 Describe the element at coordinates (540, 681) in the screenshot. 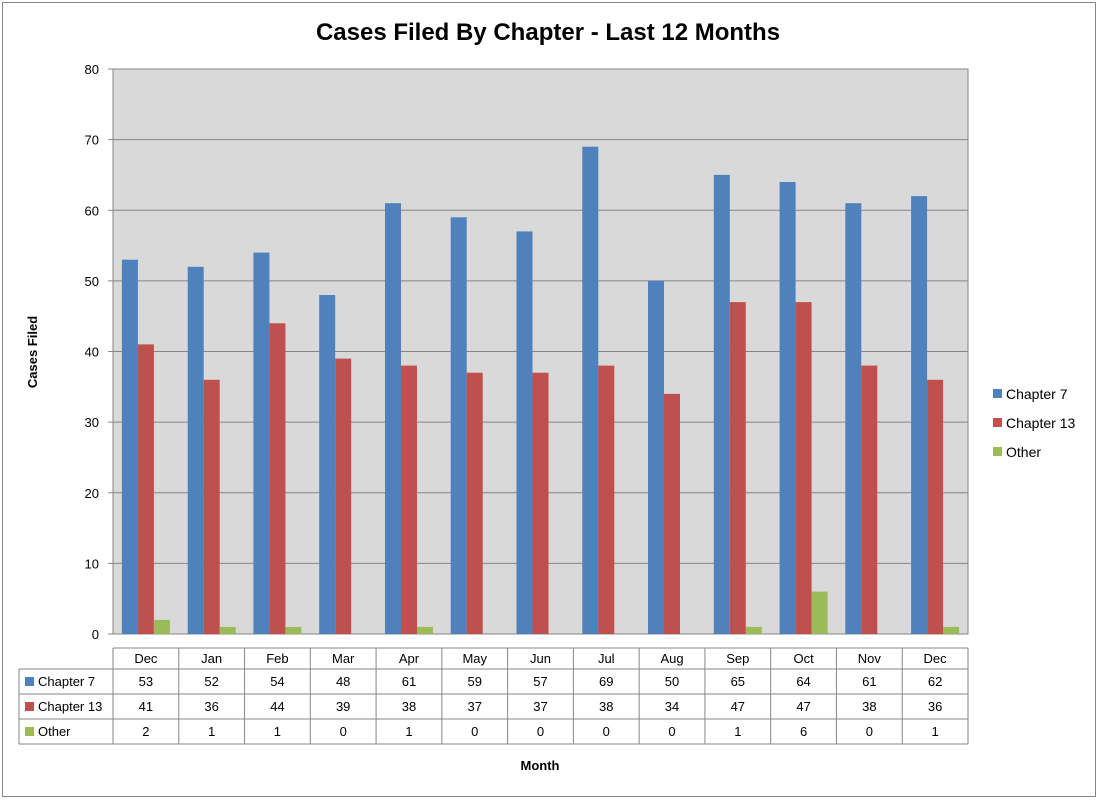

I see `data-label: 57` at that location.